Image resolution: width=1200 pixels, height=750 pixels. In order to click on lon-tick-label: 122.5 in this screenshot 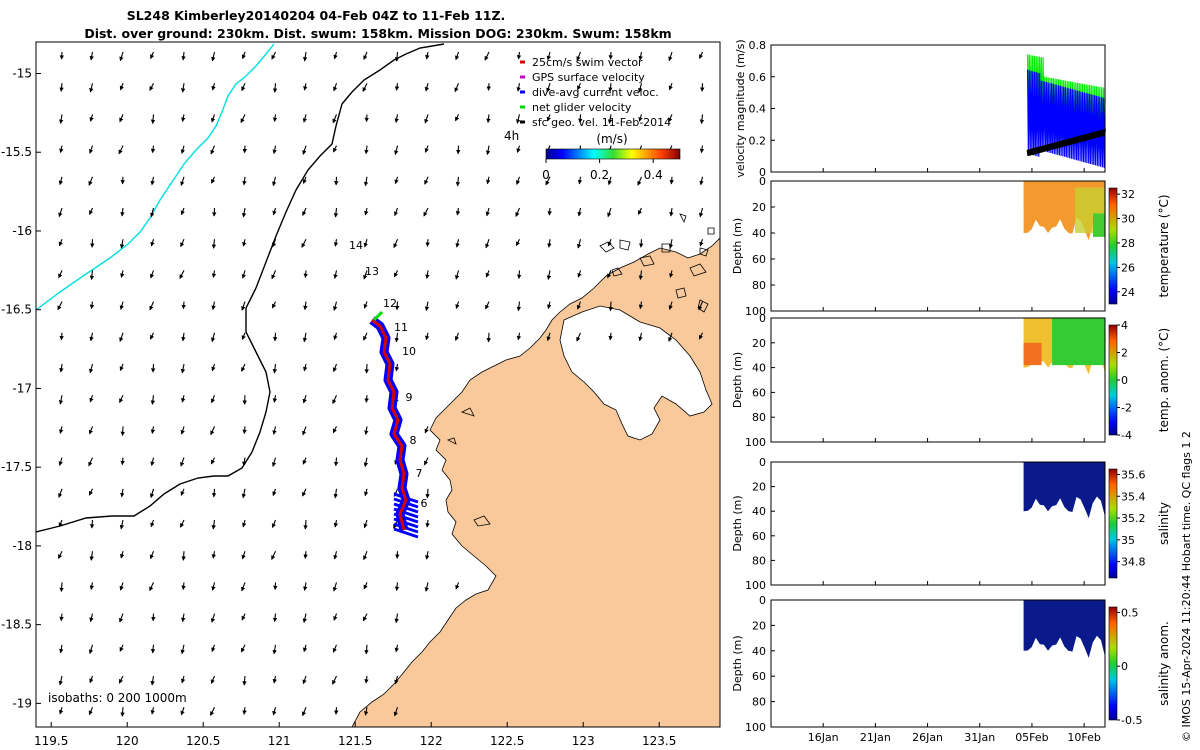, I will do `click(507, 741)`.